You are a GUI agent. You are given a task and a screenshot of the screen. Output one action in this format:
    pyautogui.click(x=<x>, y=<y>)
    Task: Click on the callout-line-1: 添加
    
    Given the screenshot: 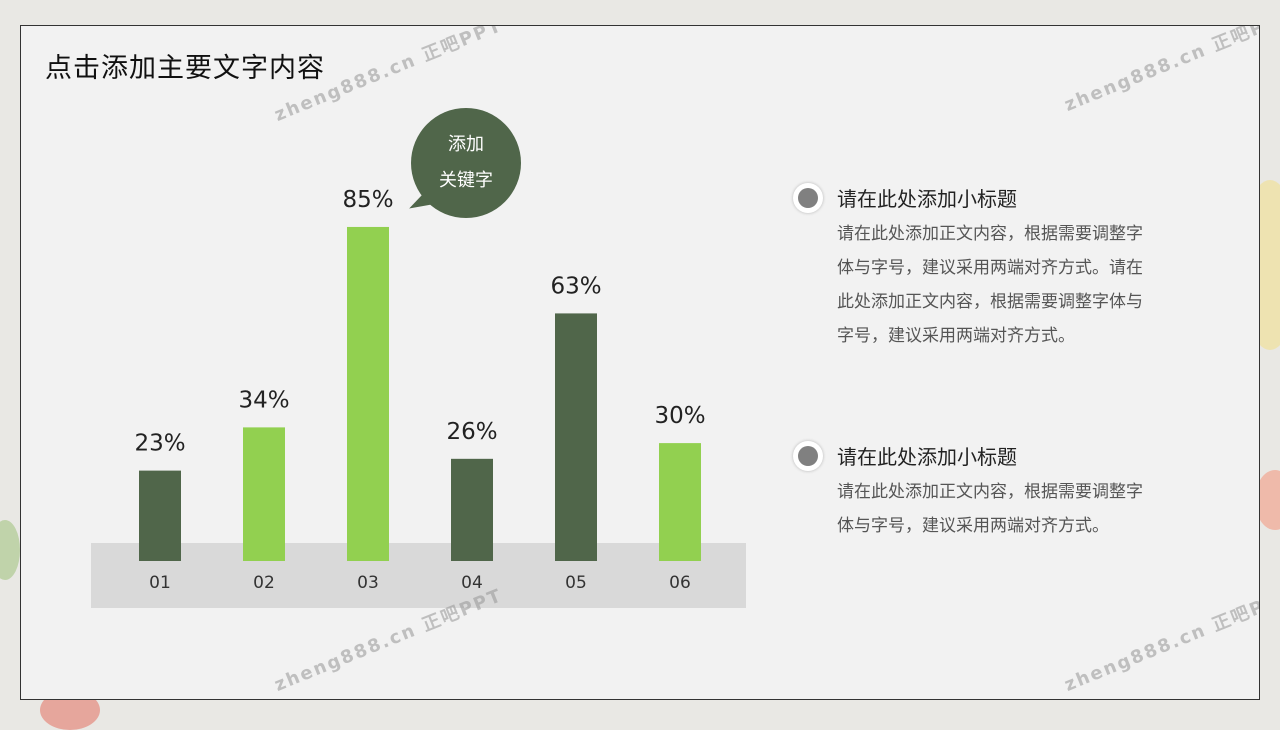 What is the action you would take?
    pyautogui.click(x=466, y=144)
    